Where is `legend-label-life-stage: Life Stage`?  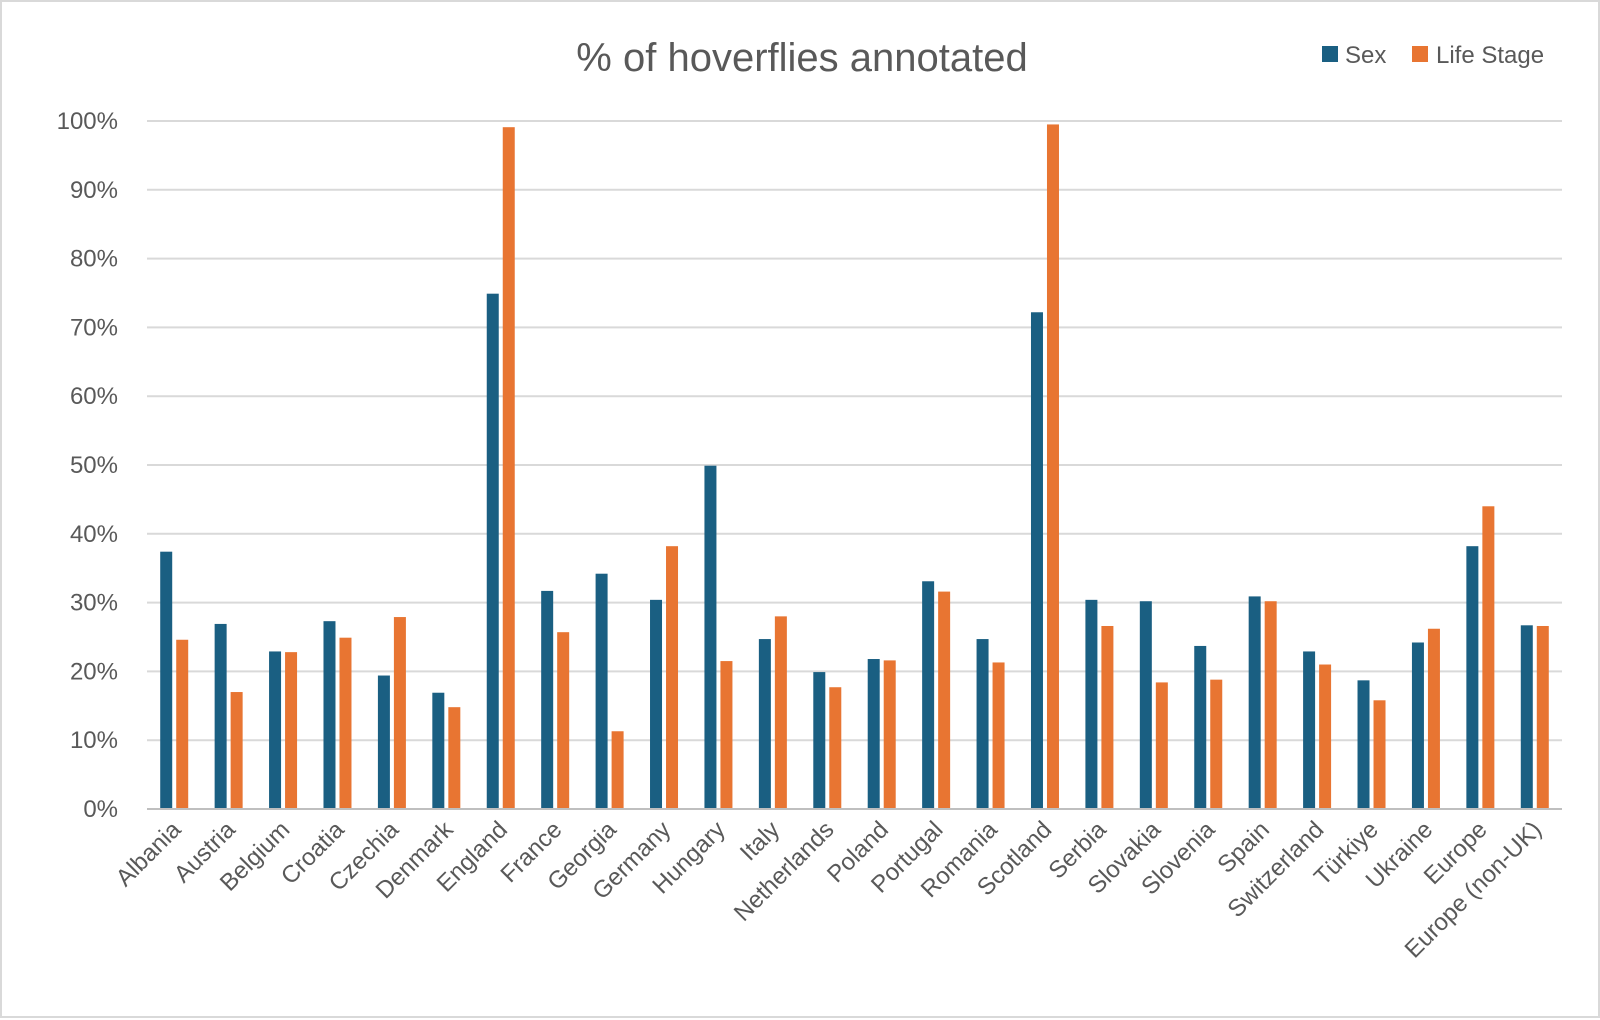 legend-label-life-stage: Life Stage is located at coordinates (1490, 55).